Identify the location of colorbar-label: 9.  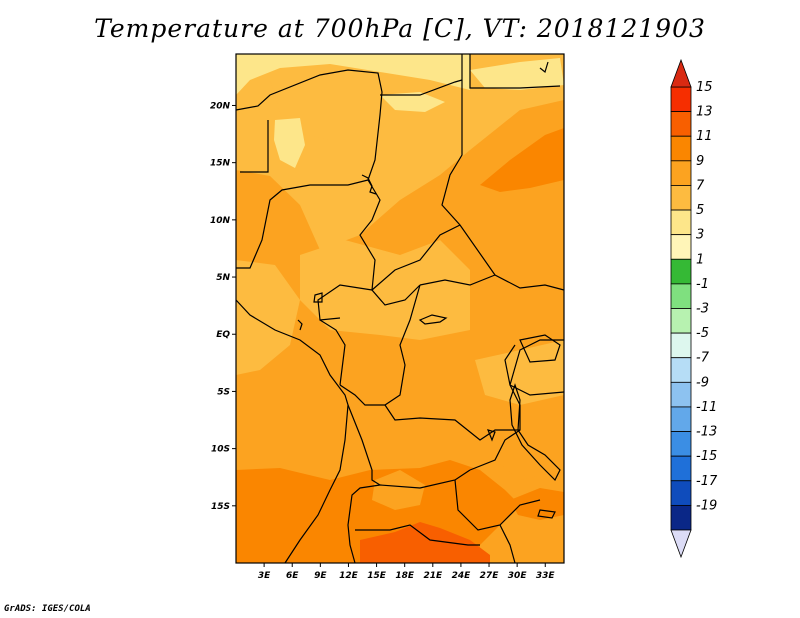
(700, 161).